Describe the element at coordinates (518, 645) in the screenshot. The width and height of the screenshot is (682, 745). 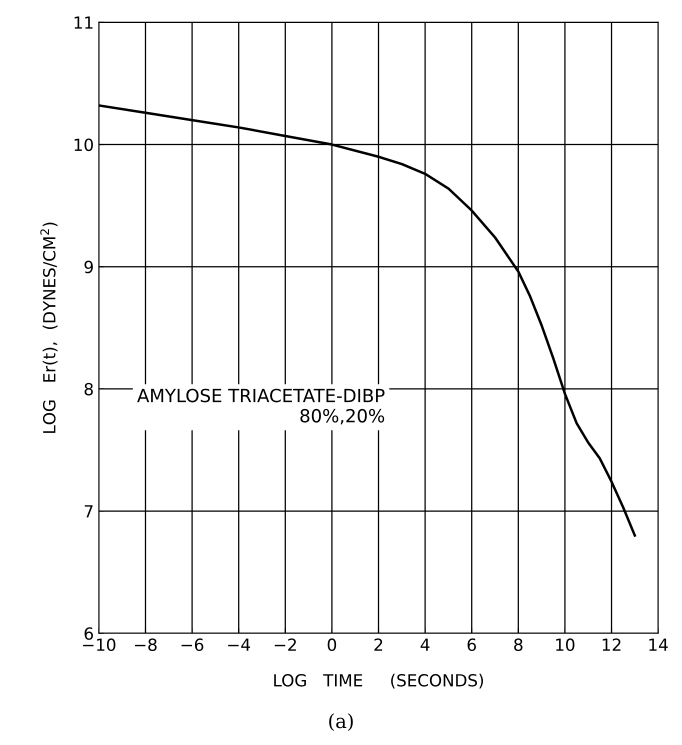
I see `x-tick-label: 8` at that location.